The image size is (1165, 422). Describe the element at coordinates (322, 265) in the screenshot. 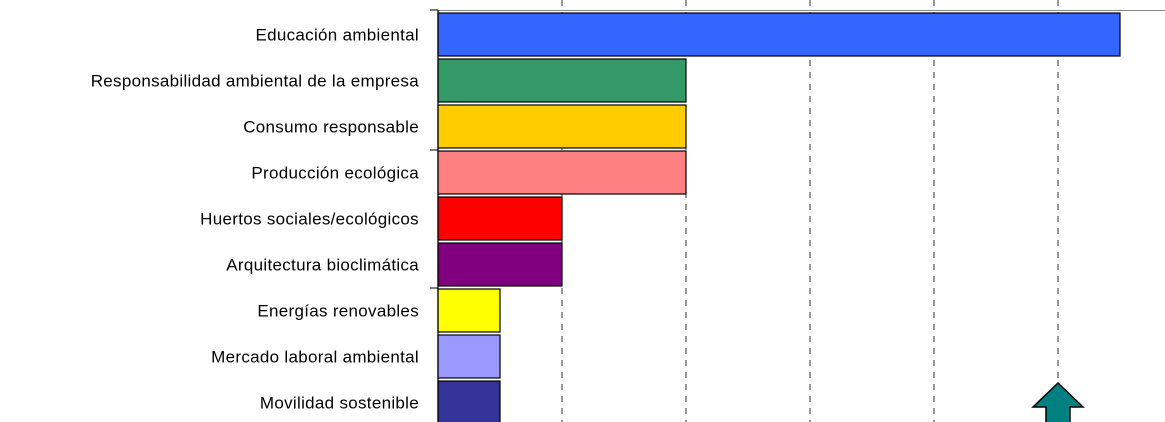

I see `category-label: Arquitectura bioclimática` at that location.